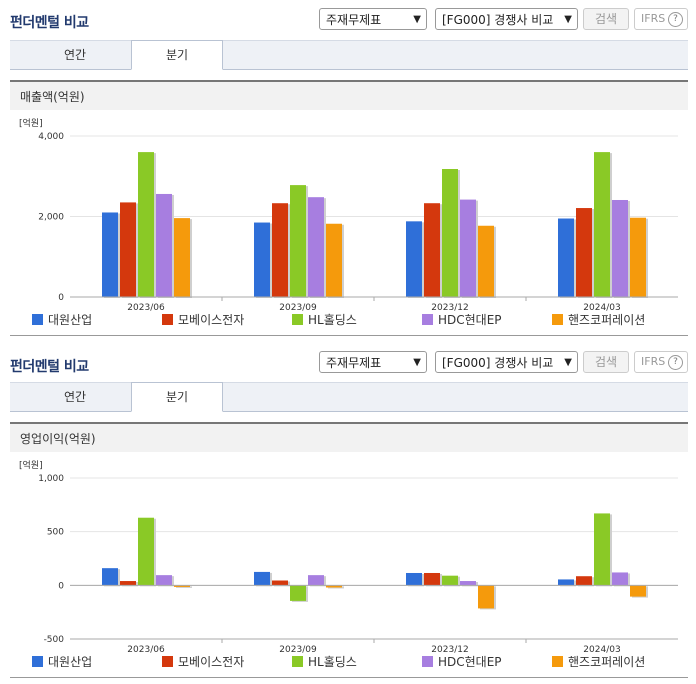 The height and width of the screenshot is (684, 696). I want to click on peer-select-value: [FG000] 경쟁사 비교, so click(498, 363).